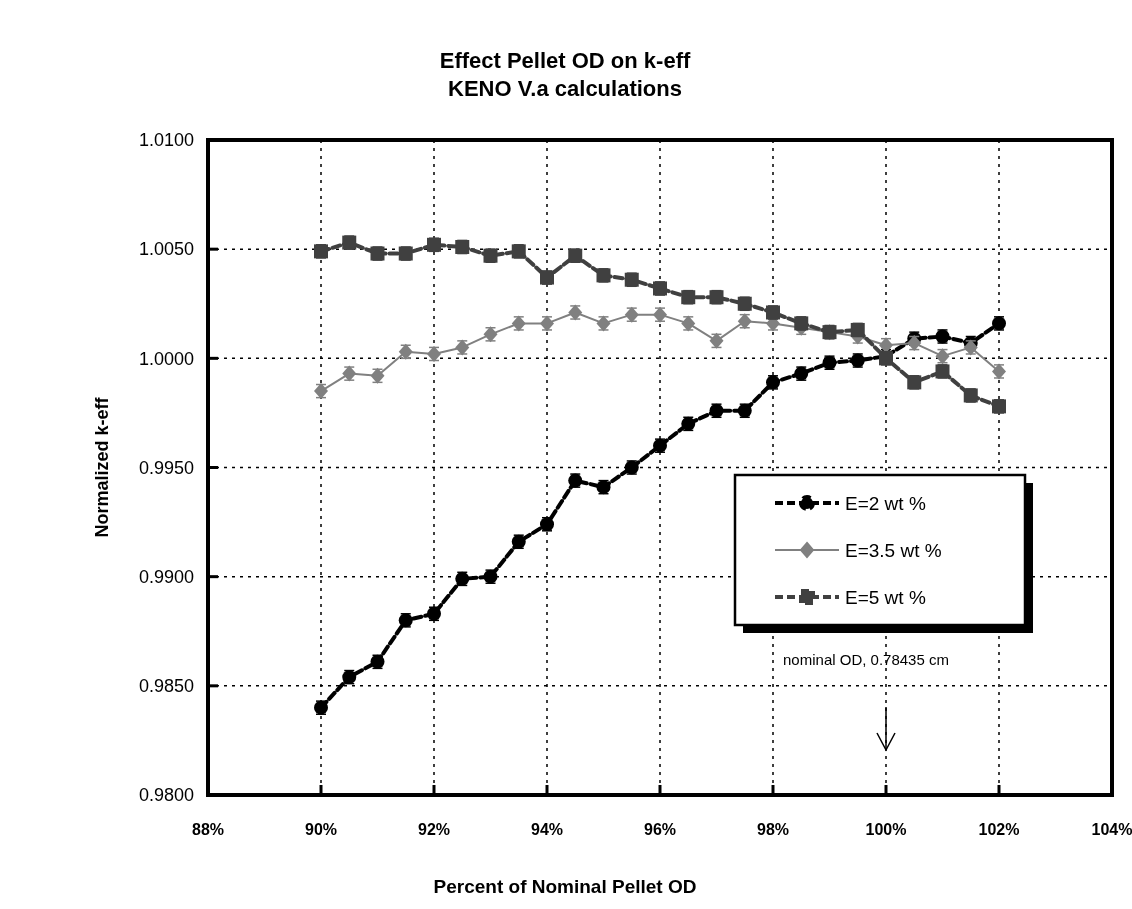 The height and width of the screenshot is (909, 1132). What do you see at coordinates (1111, 829) in the screenshot?
I see `x-tick-label: 104%` at bounding box center [1111, 829].